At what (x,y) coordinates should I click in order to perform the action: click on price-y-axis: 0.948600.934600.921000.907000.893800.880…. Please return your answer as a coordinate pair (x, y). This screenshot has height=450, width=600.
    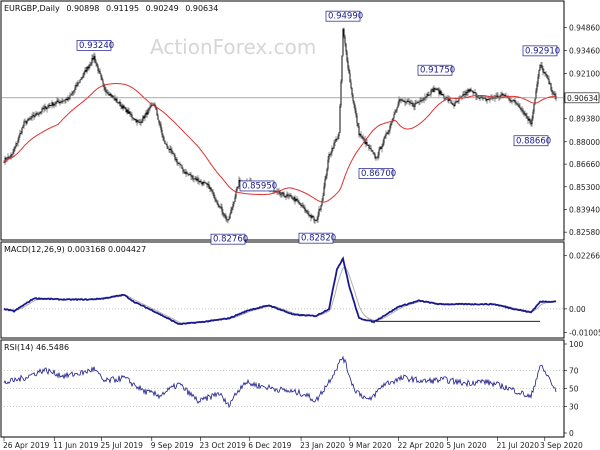
    Looking at the image, I should click on (582, 130).